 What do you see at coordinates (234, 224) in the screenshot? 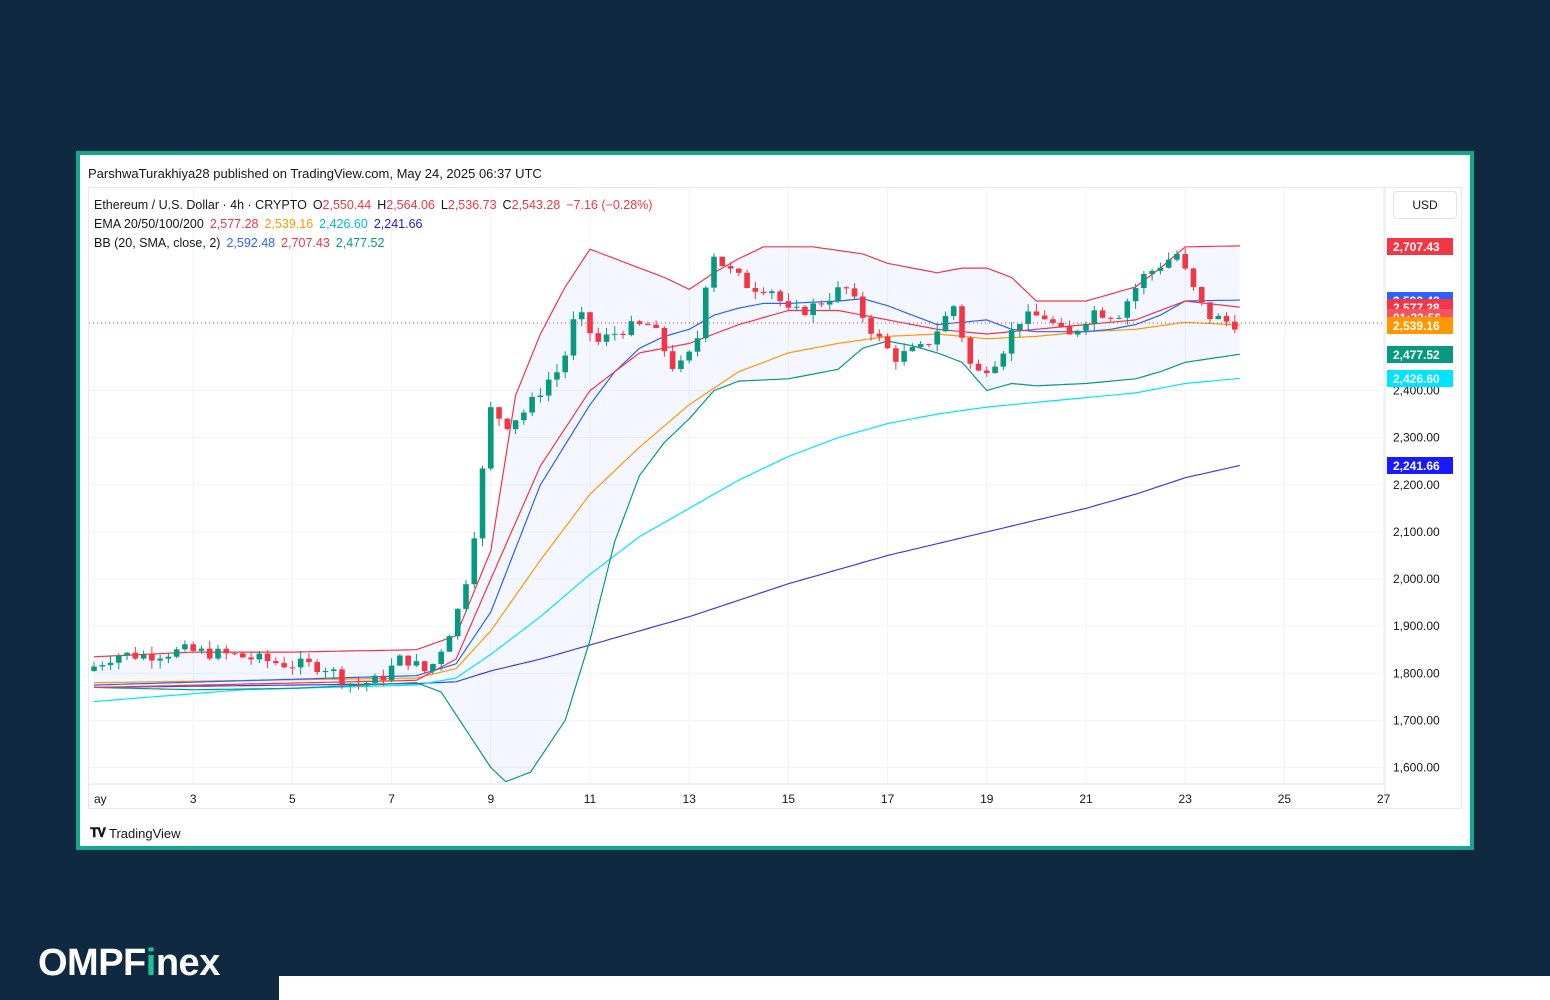
I see `ema20-value: 2,577.28` at bounding box center [234, 224].